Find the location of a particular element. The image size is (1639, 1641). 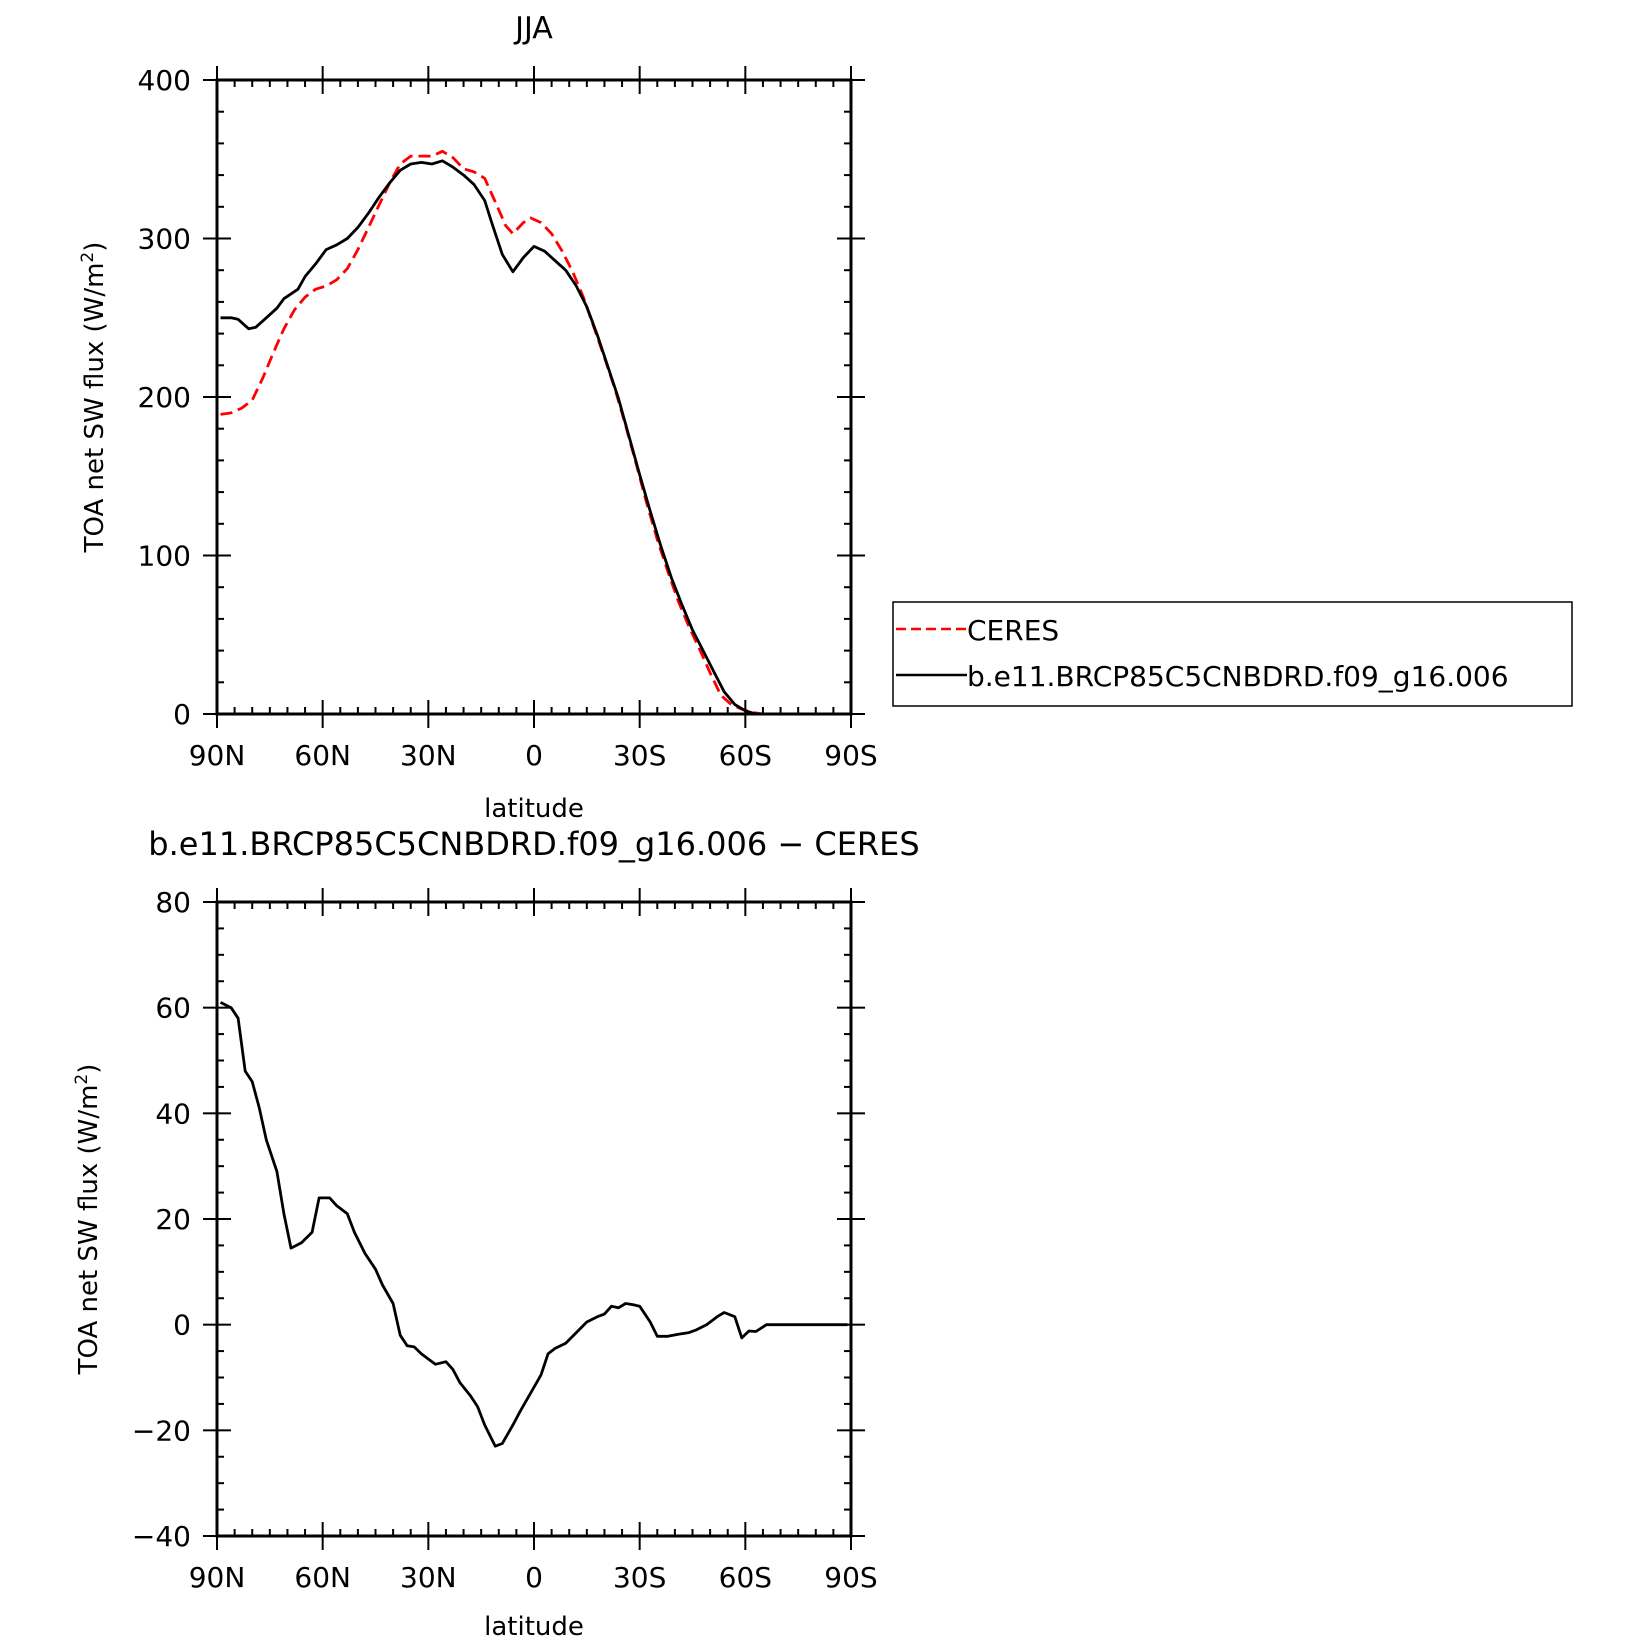

bottom-x-axis-label: latitude is located at coordinates (534, 1626).